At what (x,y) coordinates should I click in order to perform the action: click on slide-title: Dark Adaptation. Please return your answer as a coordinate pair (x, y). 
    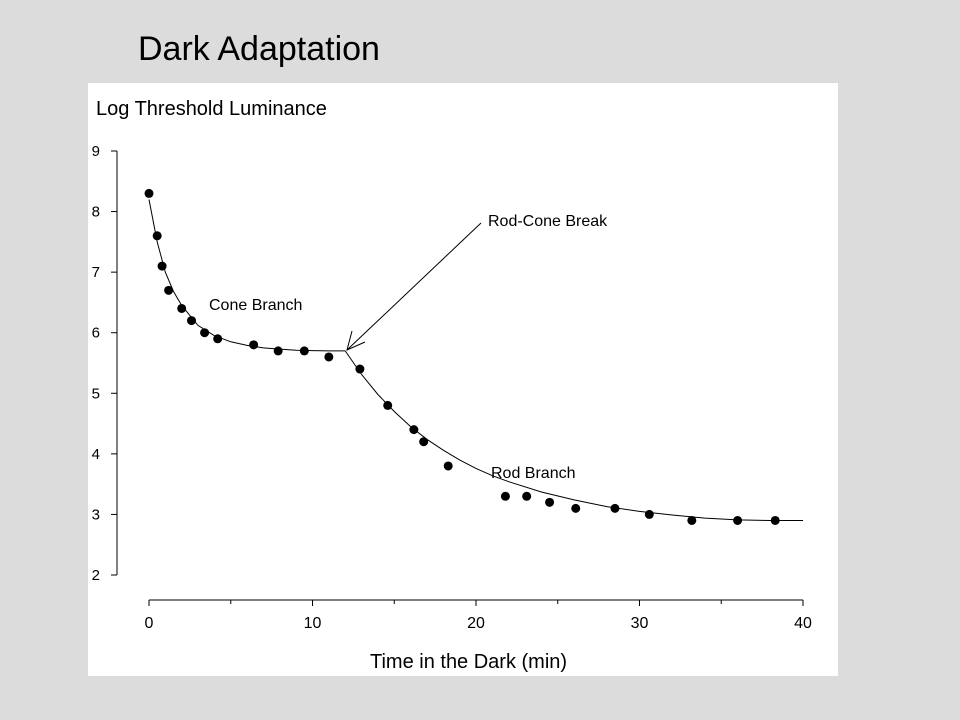
    Looking at the image, I should click on (259, 49).